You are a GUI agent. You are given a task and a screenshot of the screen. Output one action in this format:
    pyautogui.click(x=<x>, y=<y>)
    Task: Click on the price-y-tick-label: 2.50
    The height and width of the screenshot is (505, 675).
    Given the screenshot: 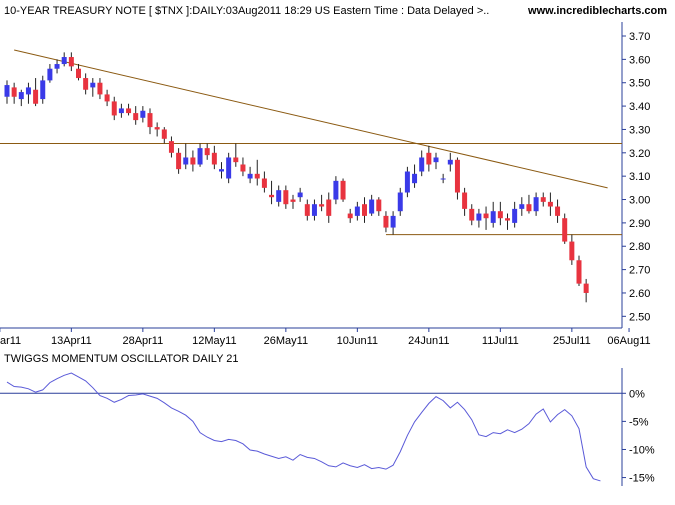 What is the action you would take?
    pyautogui.click(x=639, y=317)
    